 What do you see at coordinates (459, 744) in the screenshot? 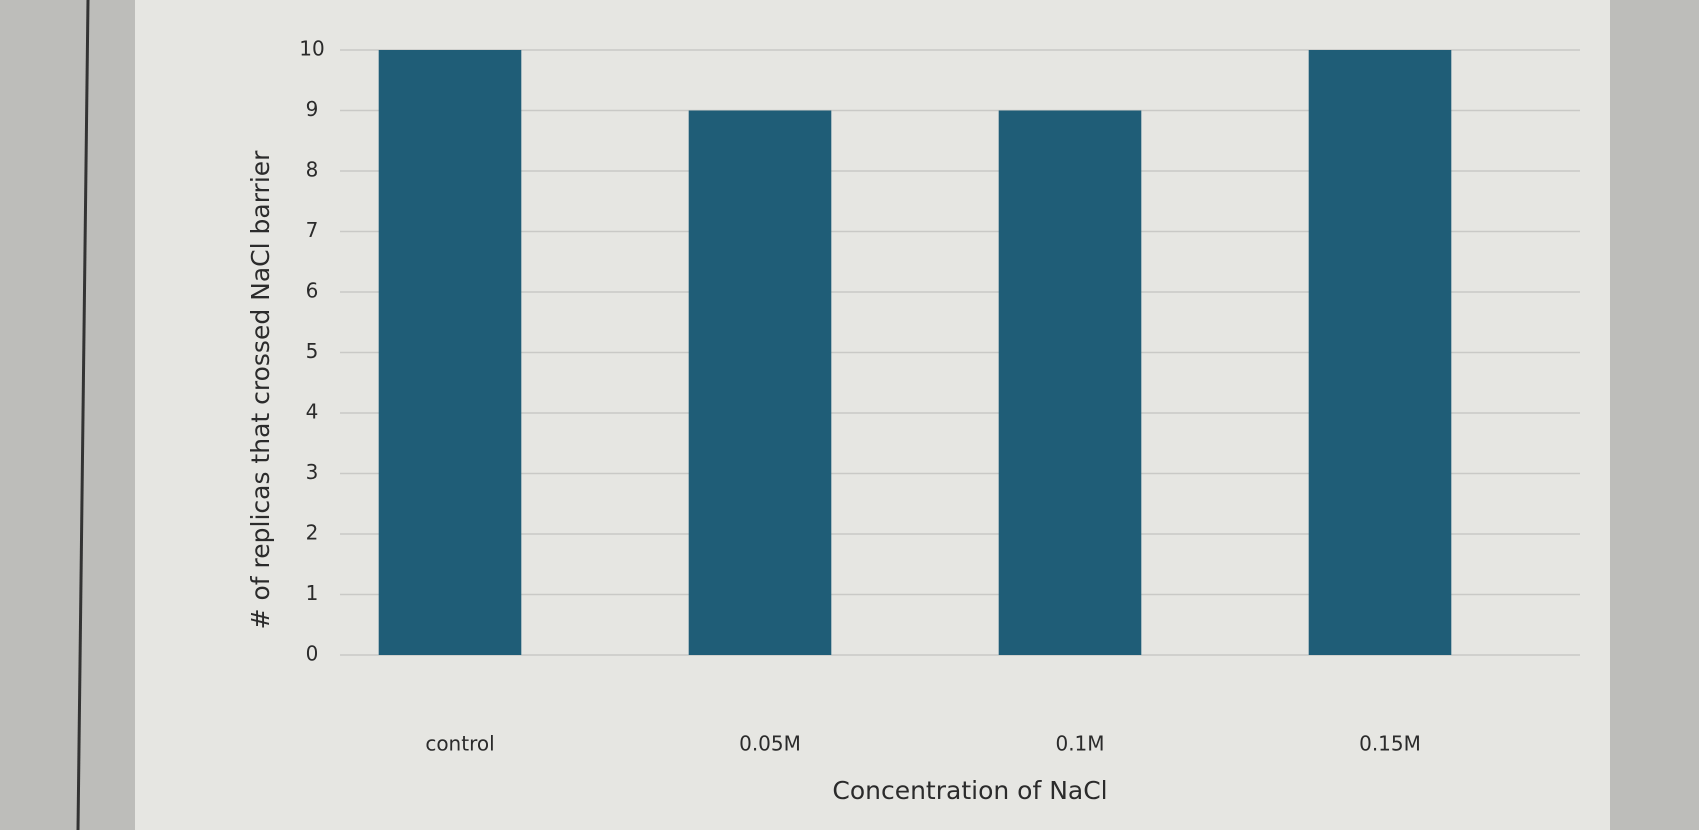
I see `x-tick-label: control` at bounding box center [459, 744].